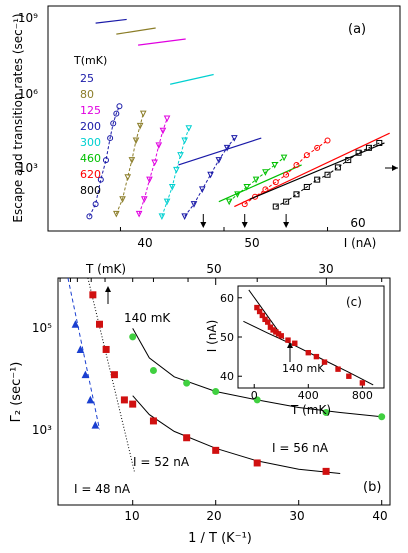 This screenshot has width=408, height=553. What do you see at coordinates (357, 223) in the screenshot?
I see `panel-a-xtick-2: 60` at bounding box center [357, 223].